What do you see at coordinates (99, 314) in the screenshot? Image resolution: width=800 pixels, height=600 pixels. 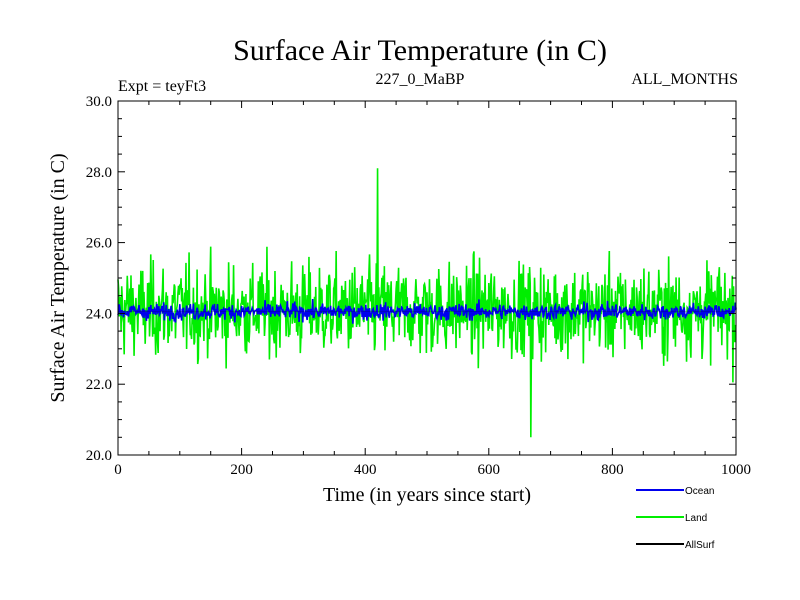 I see `y-tick-label: 24.0` at bounding box center [99, 314].